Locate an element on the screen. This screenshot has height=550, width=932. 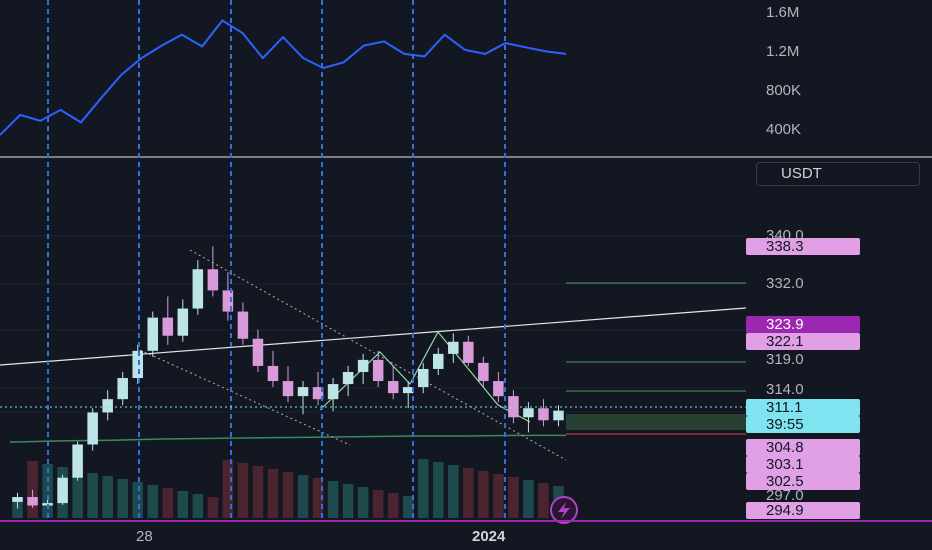
channel-lower-line is located at coordinates (245, 397).